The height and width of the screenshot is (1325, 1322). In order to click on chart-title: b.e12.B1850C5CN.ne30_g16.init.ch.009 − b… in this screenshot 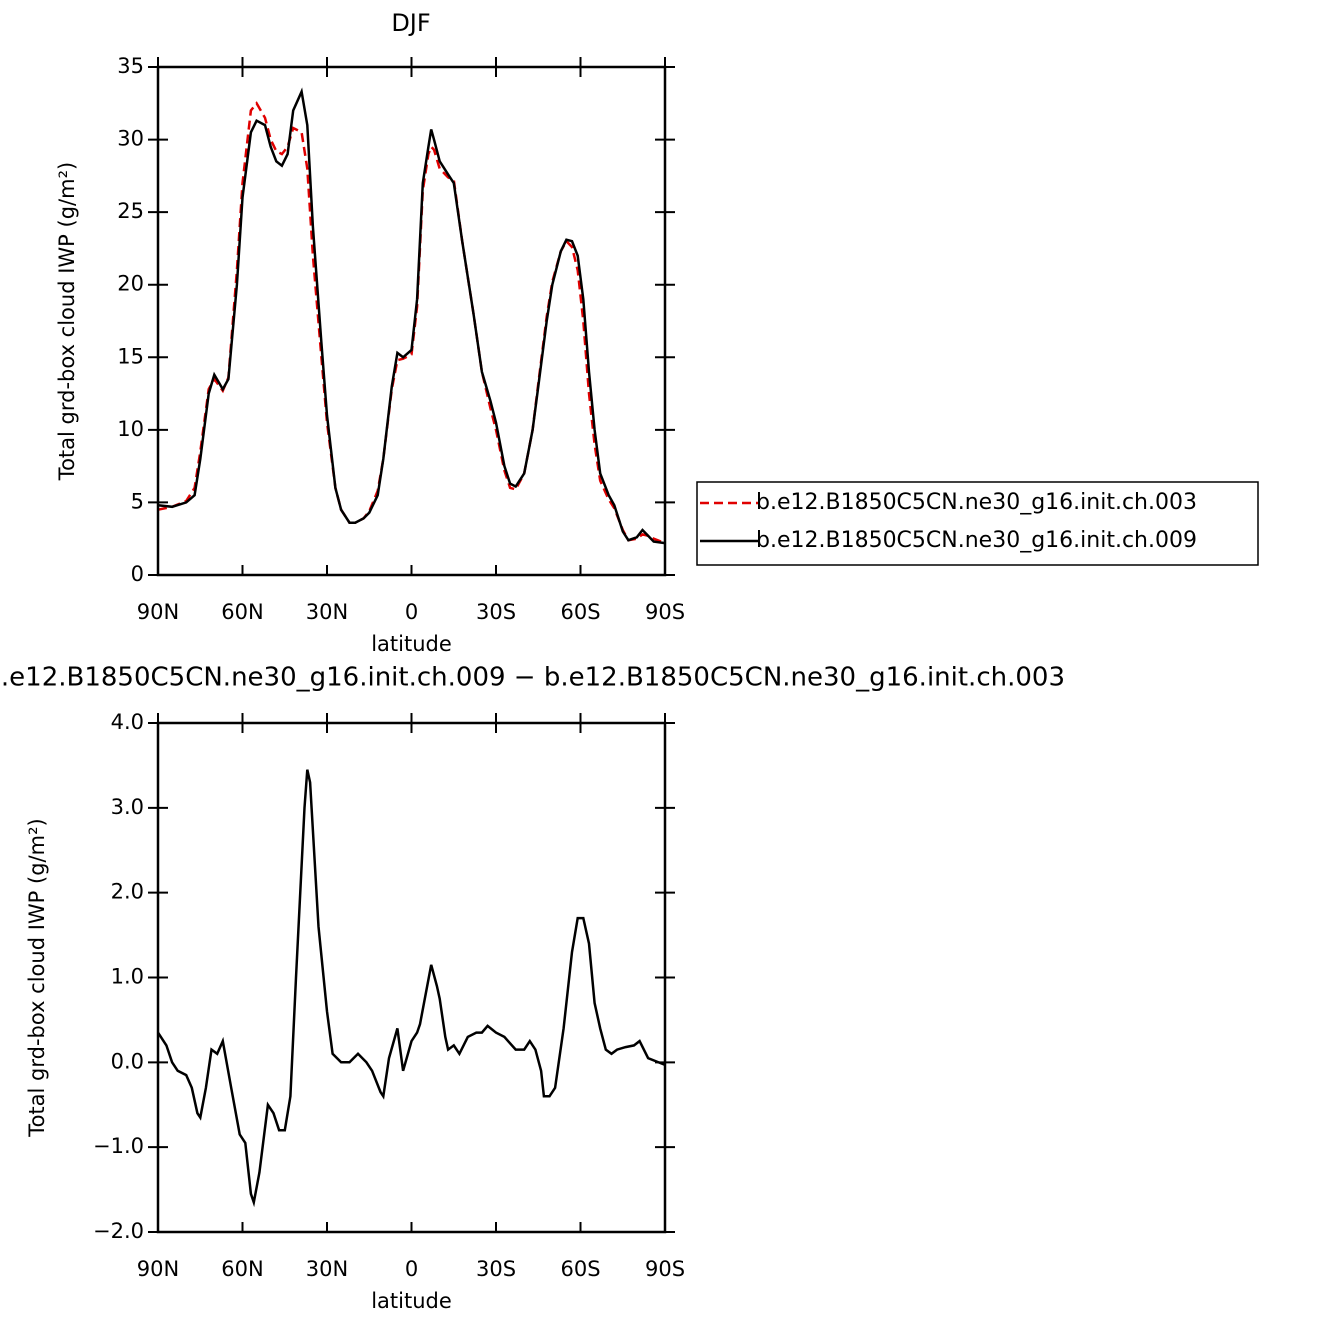, I will do `click(532, 678)`.